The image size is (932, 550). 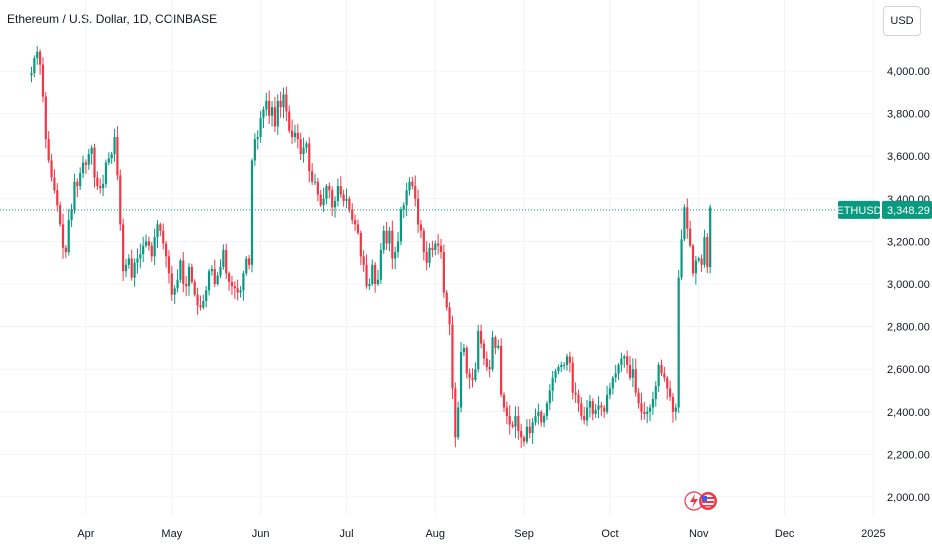 What do you see at coordinates (908, 328) in the screenshot?
I see `y-tick-label: 2,800.00` at bounding box center [908, 328].